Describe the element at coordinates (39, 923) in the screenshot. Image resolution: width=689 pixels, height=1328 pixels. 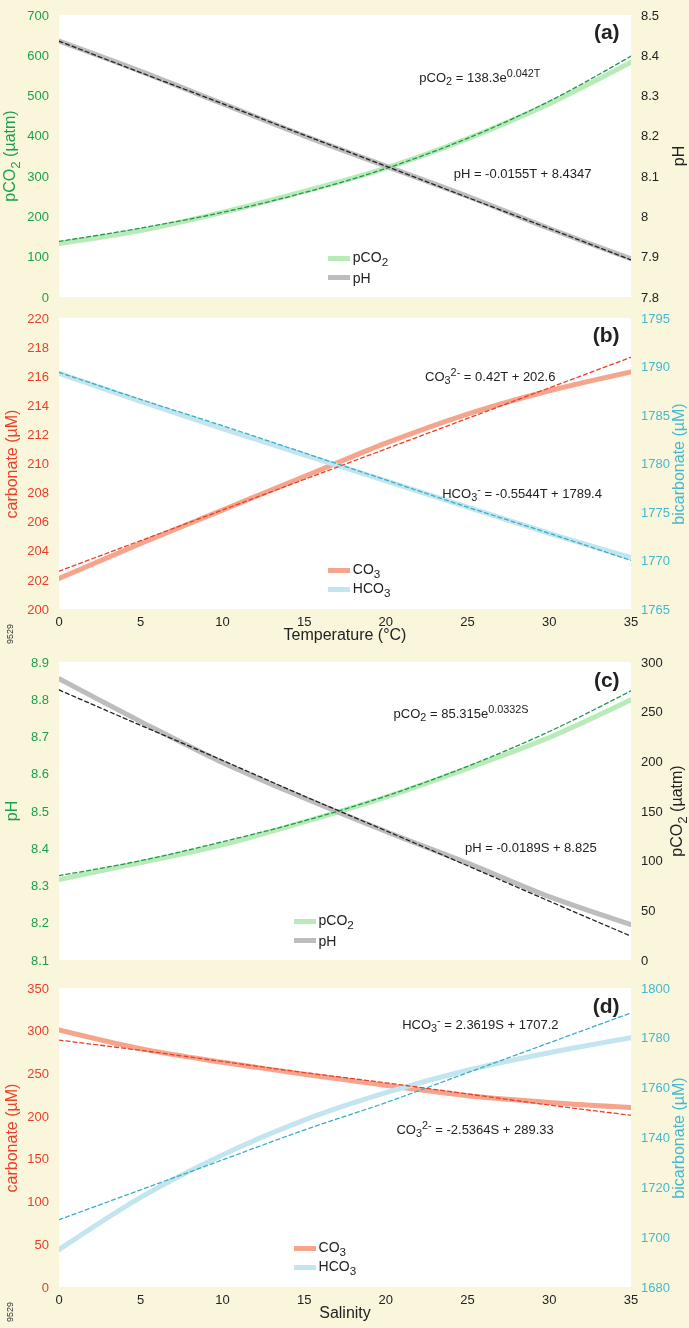
I see `y-tick-label: 8.2` at that location.